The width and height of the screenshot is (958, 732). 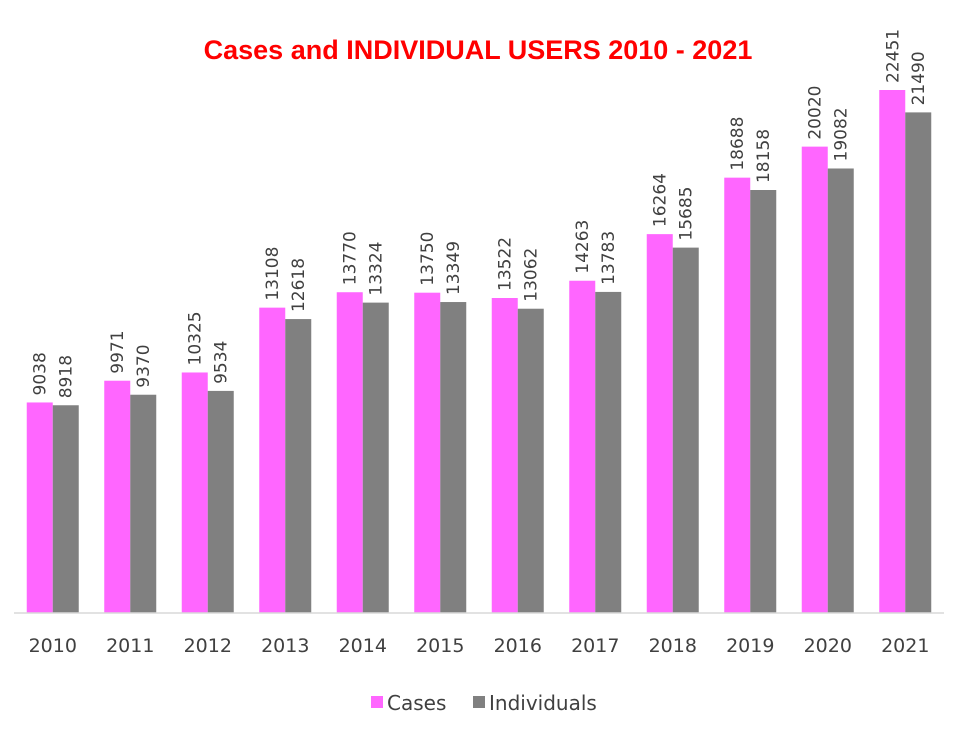 What do you see at coordinates (377, 269) in the screenshot?
I see `data-label-individuals-2014: 13324` at bounding box center [377, 269].